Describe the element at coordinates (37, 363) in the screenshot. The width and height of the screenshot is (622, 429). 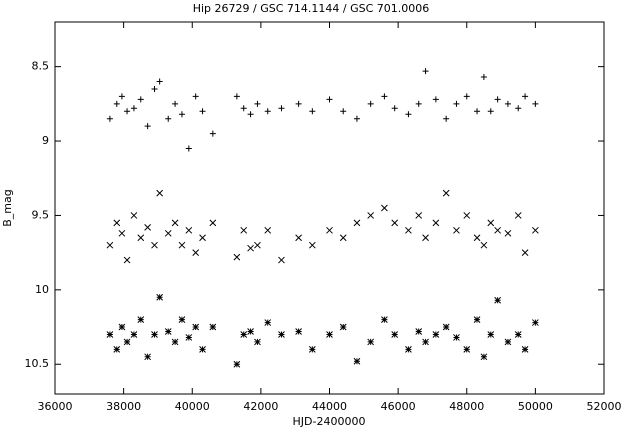
I see `y-tick-label: 10.5` at that location.